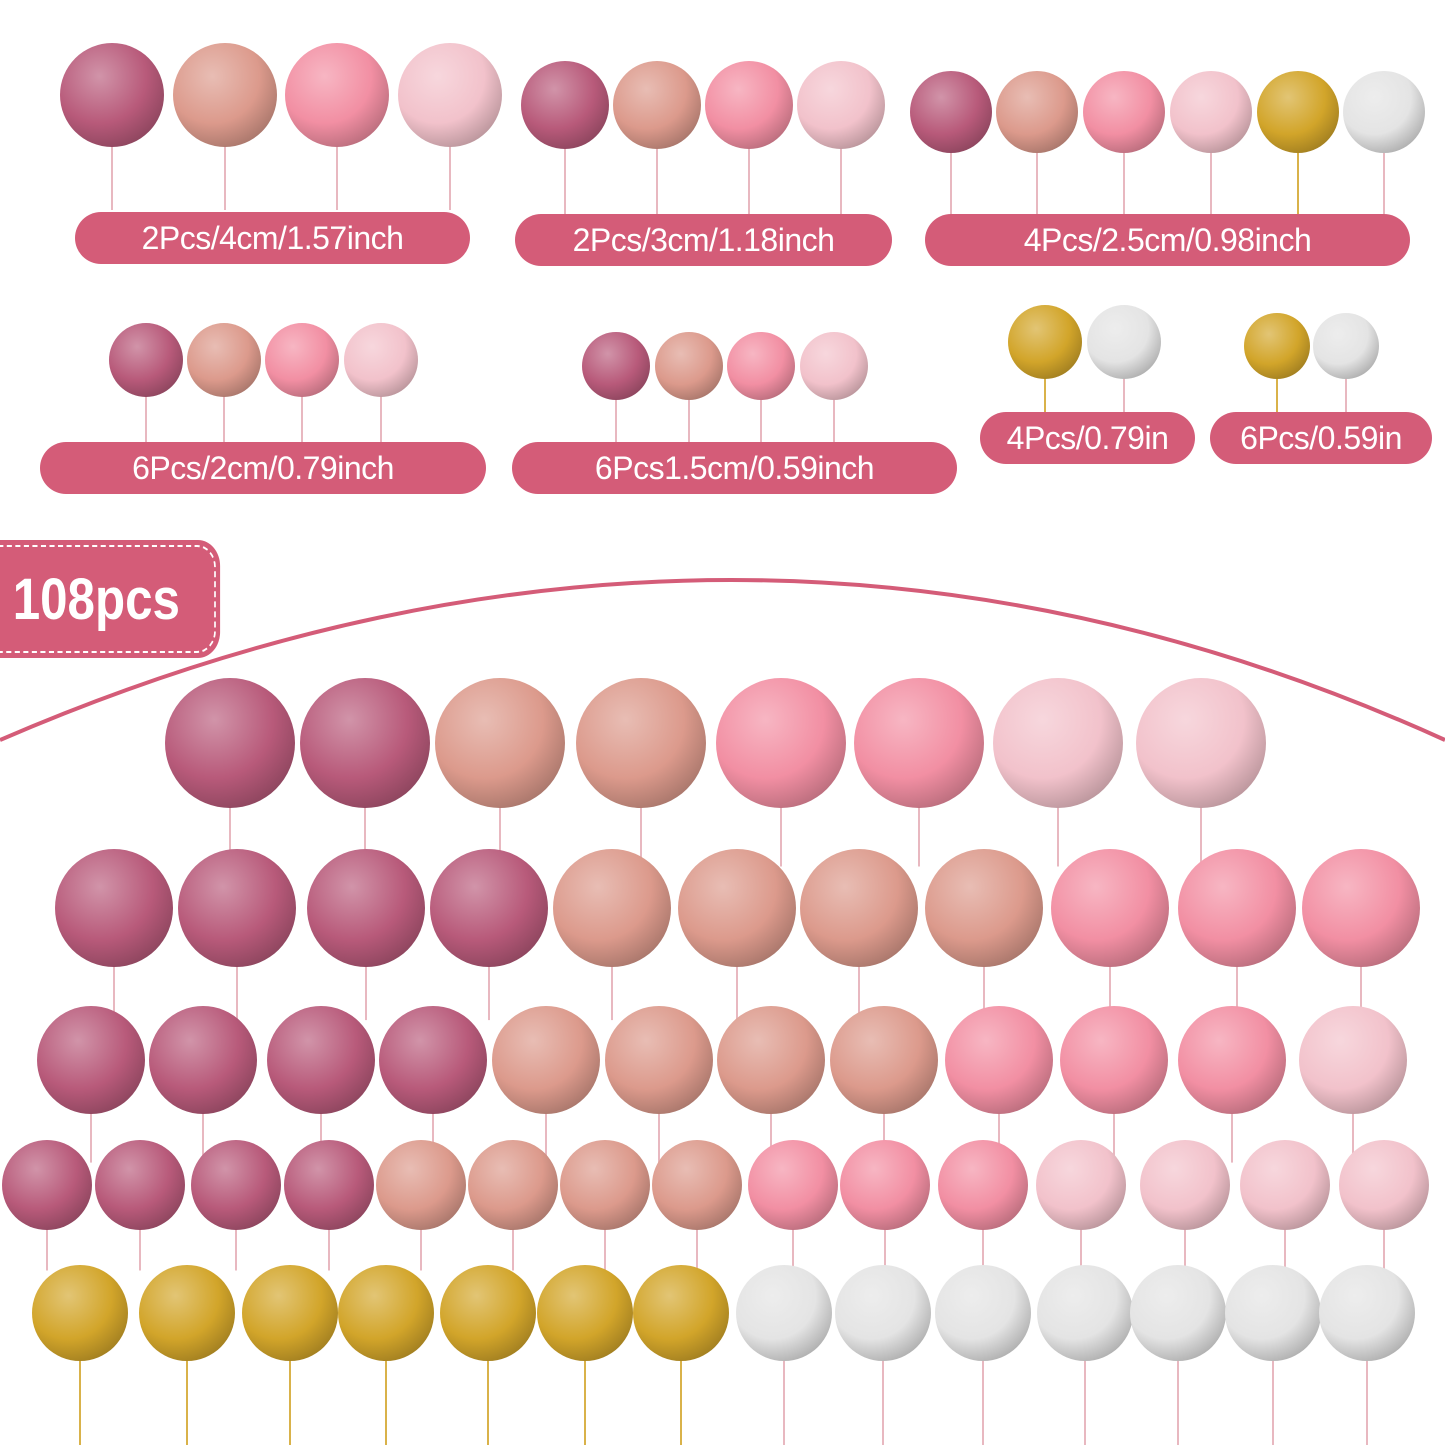 The image size is (1445, 1445). I want to click on size-label: 4Pcs/2.5cm/0.98inch, so click(1167, 240).